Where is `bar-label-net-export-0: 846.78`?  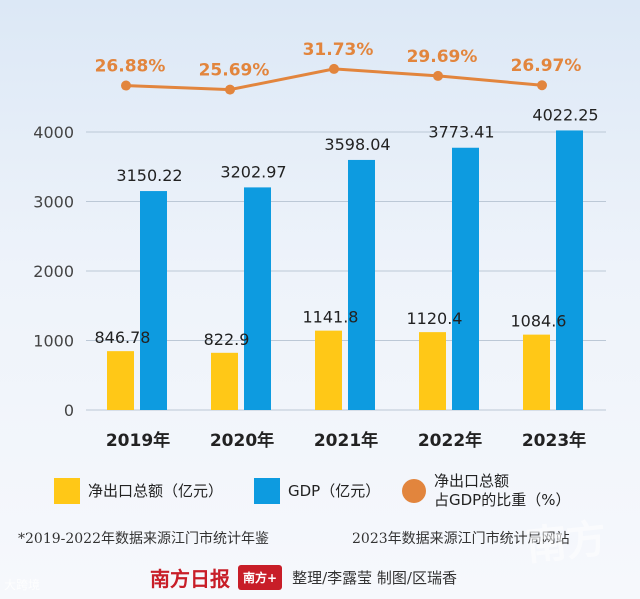 bar-label-net-export-0: 846.78 is located at coordinates (123, 337).